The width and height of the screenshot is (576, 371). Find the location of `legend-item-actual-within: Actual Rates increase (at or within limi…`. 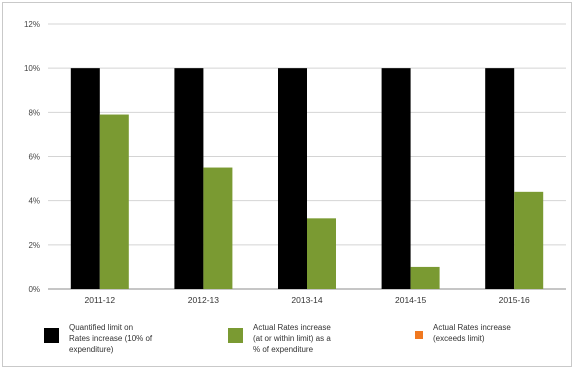

legend-item-actual-within: Actual Rates increase (at or within limi… is located at coordinates (279, 338).